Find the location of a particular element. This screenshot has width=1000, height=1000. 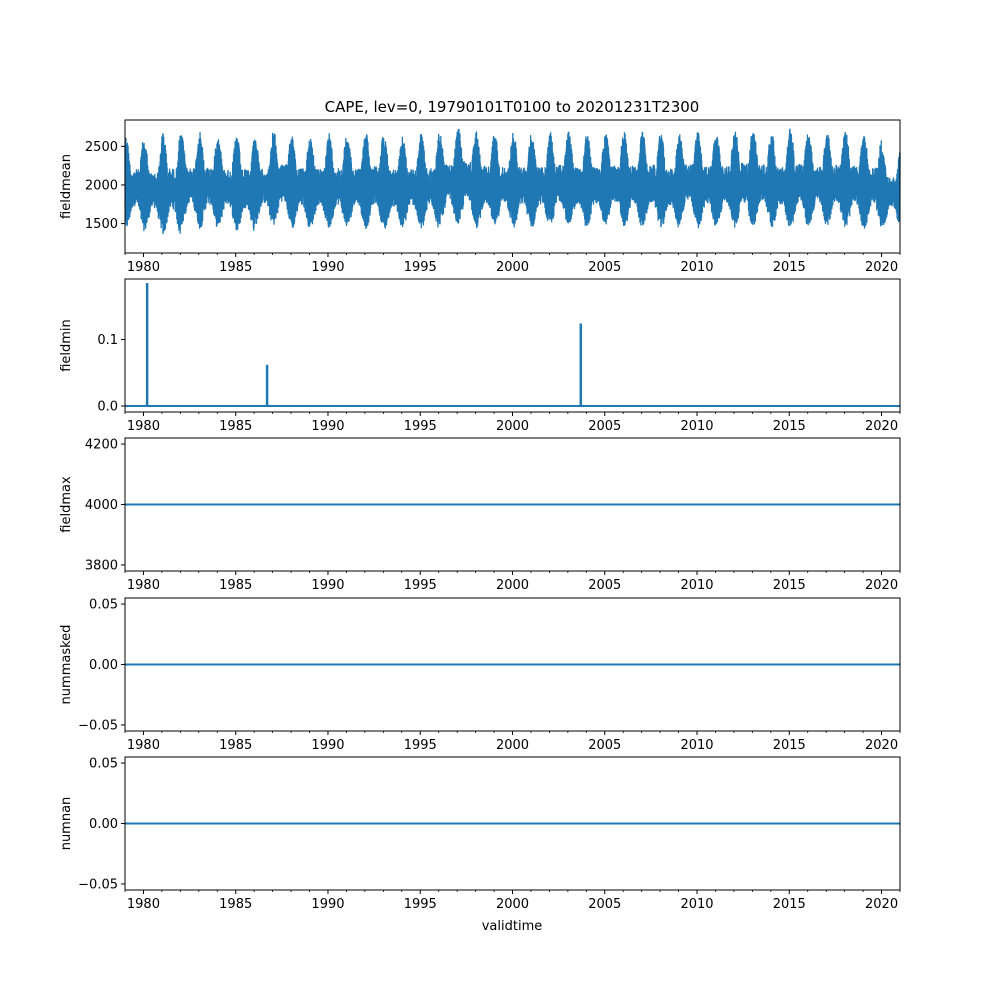

y-axis-label: fieldmax is located at coordinates (66, 504).